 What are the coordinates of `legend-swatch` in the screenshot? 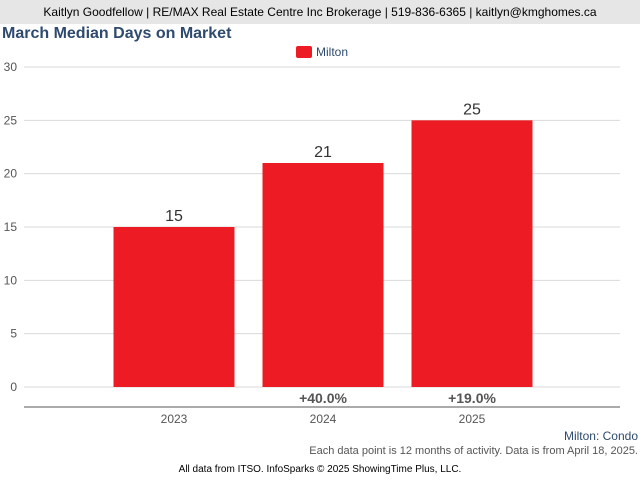 It's located at (304, 52).